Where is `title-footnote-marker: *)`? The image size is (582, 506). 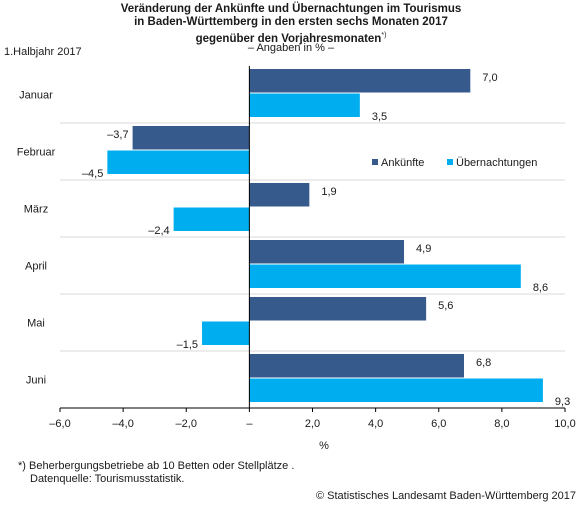
title-footnote-marker: *) is located at coordinates (384, 35).